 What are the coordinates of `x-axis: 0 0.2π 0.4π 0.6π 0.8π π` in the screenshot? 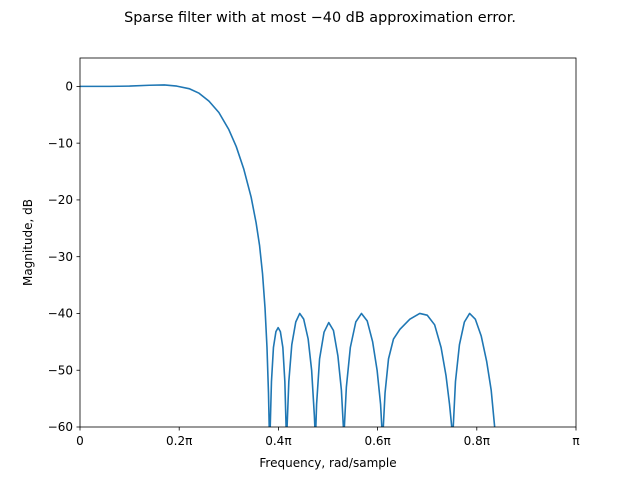 It's located at (328, 437).